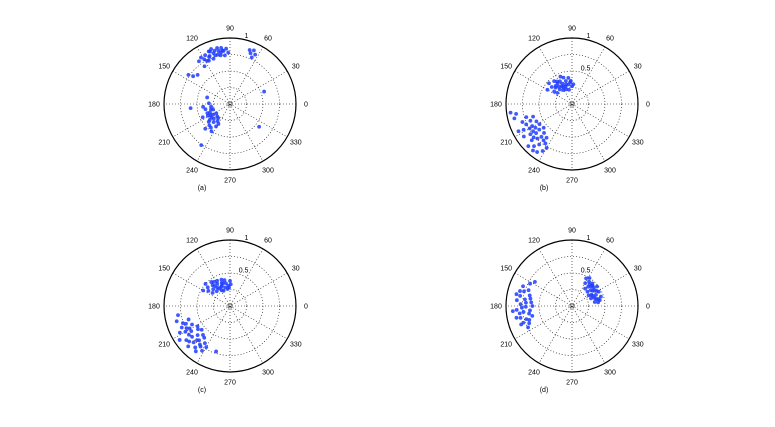 The width and height of the screenshot is (775, 427). I want to click on polar-panel: 0 30 60 90 120 150 180 210 240 270 300 330 0.5 1 (b), so click(570, 109).